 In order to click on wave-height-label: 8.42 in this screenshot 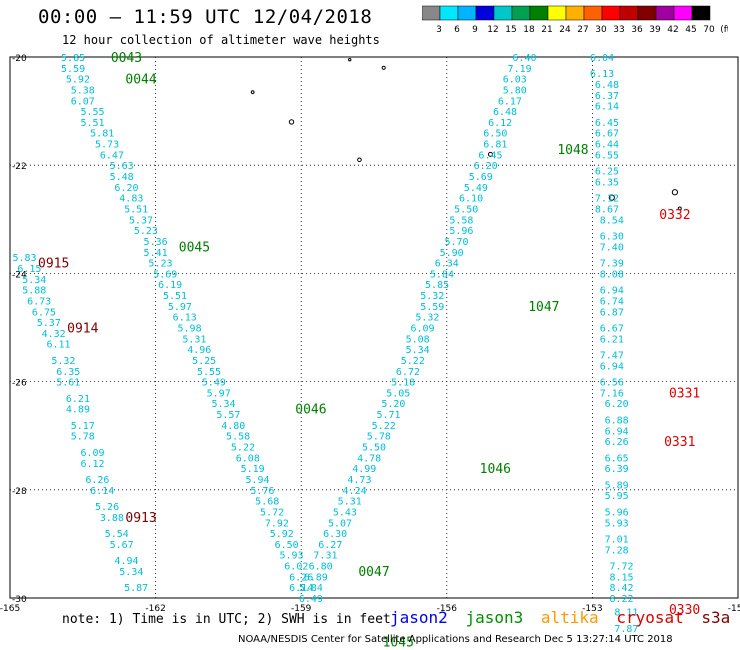, I will do `click(621, 588)`.